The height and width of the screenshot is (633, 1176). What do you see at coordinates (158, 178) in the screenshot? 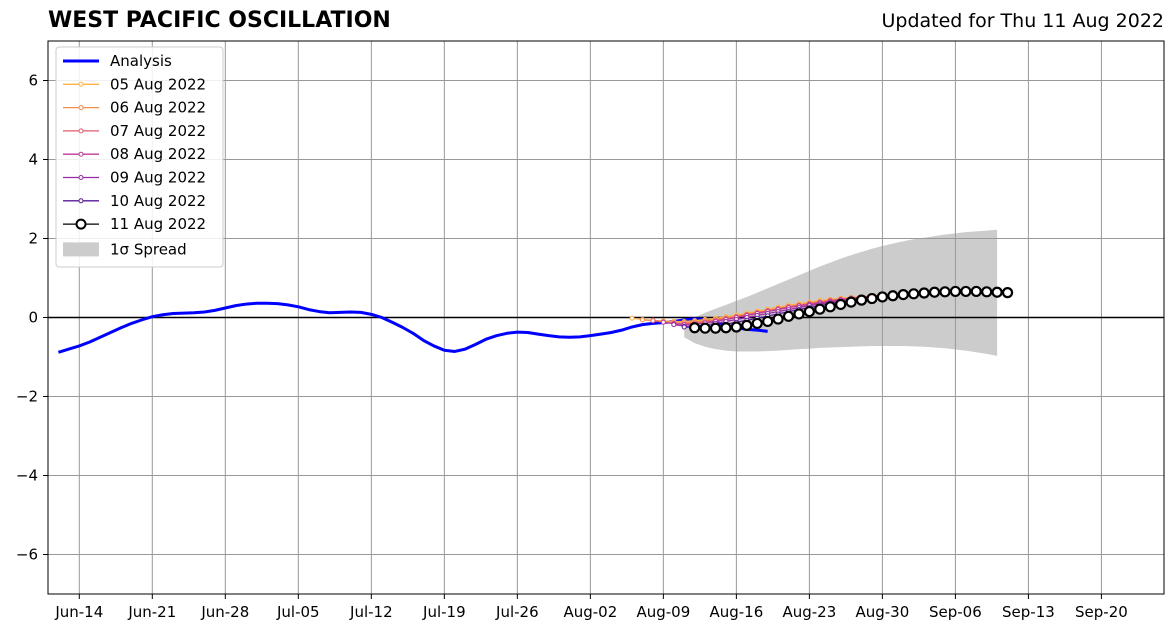
I see `legend-label: 09 Aug 2022` at bounding box center [158, 178].